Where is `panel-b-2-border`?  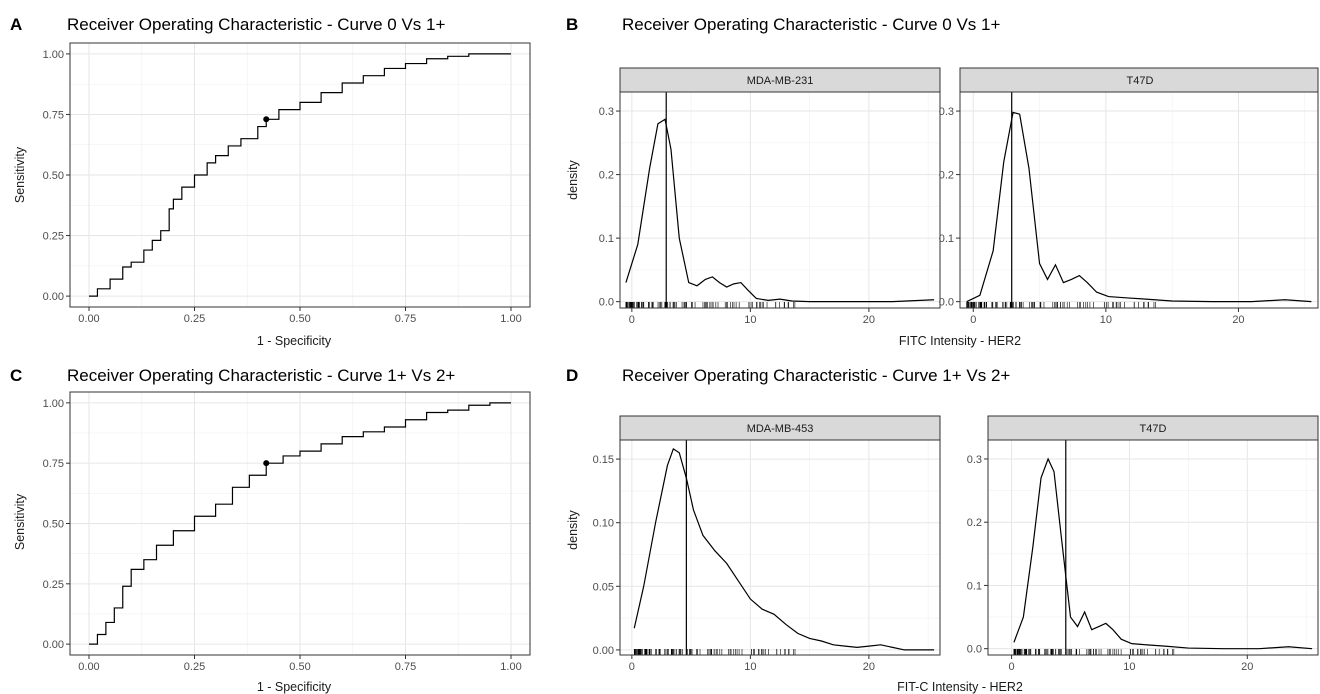
panel-b-2-border is located at coordinates (1139, 200).